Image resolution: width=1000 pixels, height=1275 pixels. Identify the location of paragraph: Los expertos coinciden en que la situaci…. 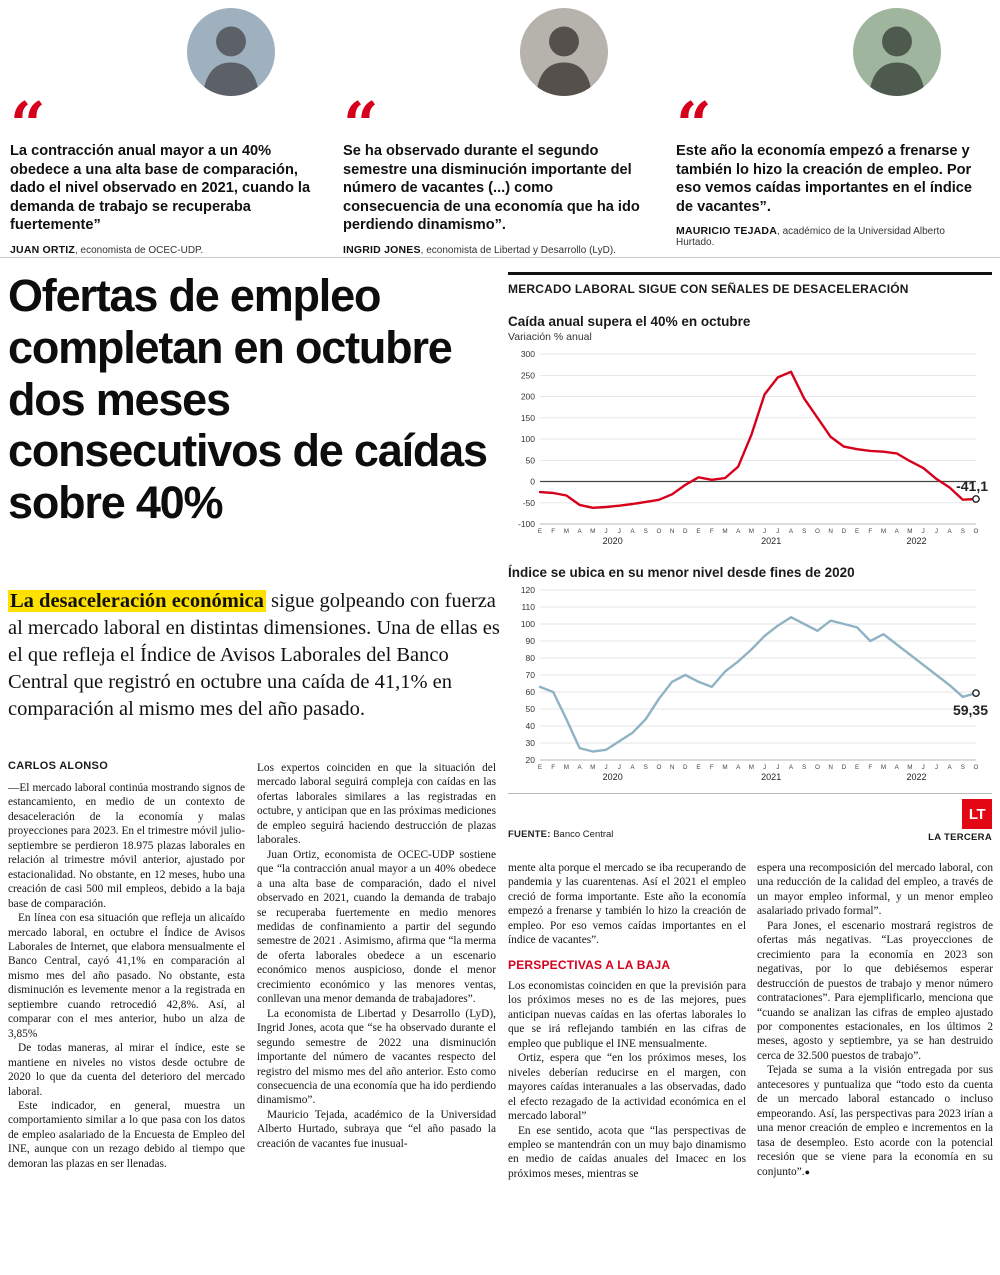
(376, 804).